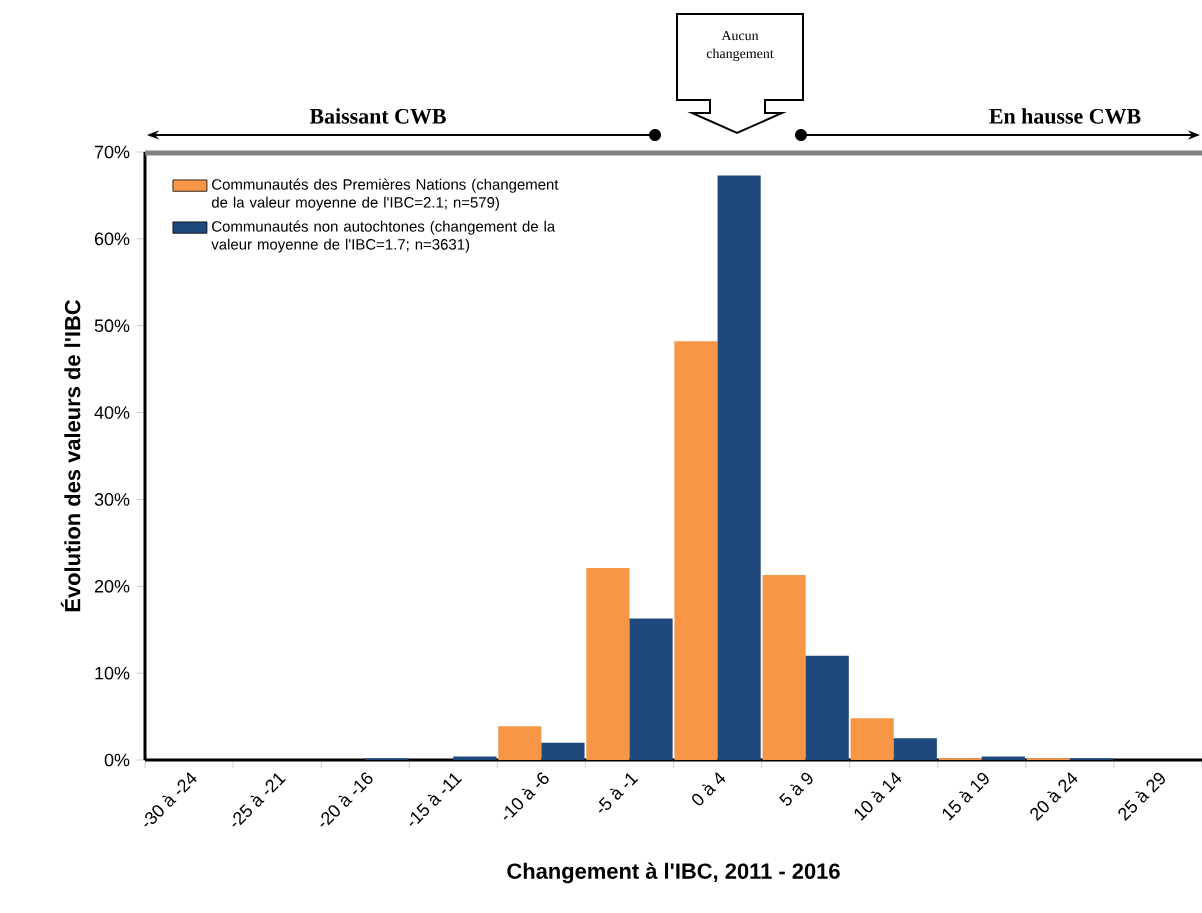 This screenshot has height=913, width=1202. What do you see at coordinates (383, 236) in the screenshot?
I see `legend-label: Communautés non autochtones (changement de la valeur moyenne de l'IBC=1.7; n=3631)` at bounding box center [383, 236].